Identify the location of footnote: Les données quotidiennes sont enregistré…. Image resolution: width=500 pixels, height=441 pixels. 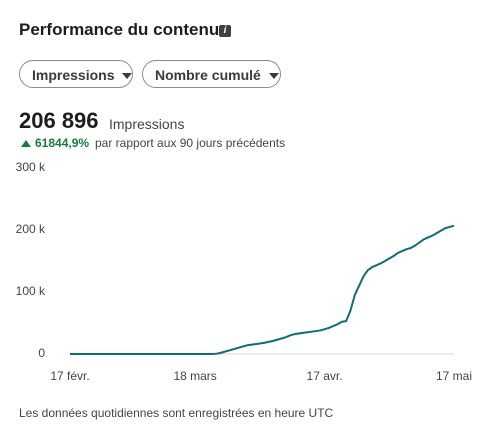
(176, 413).